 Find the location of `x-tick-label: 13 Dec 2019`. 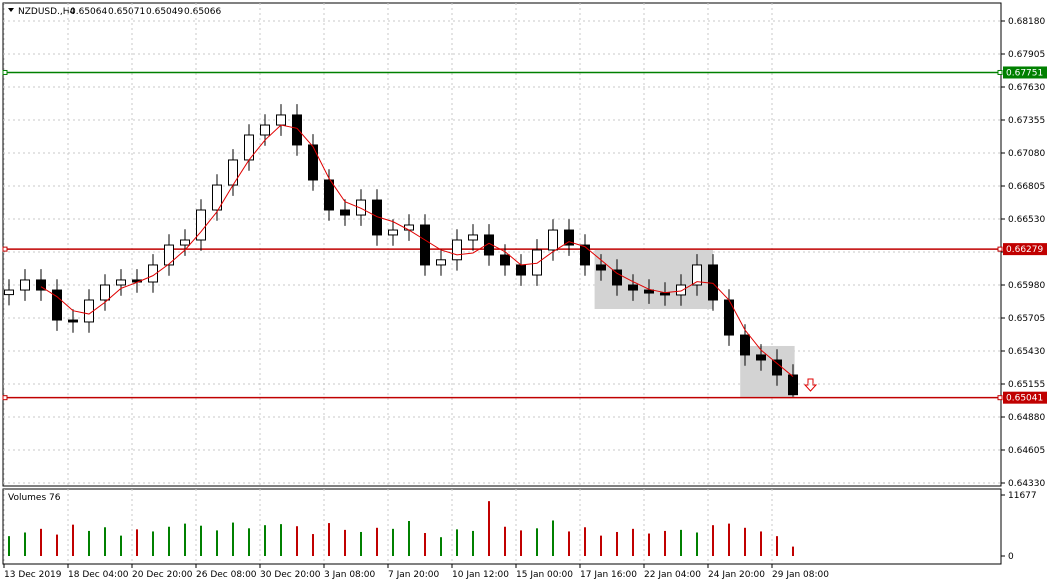

x-tick-label: 13 Dec 2019 is located at coordinates (33, 575).